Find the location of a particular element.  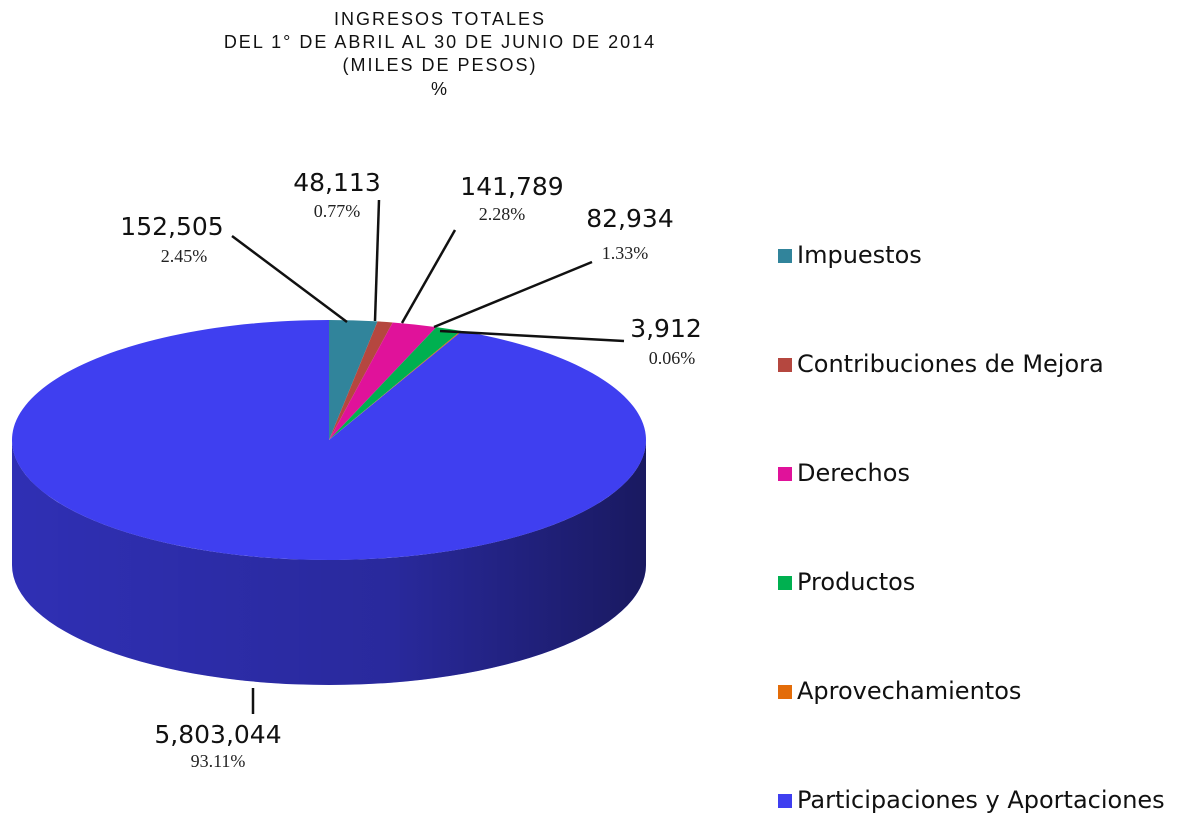

legend-label: Participaciones y Aportaciones is located at coordinates (981, 800).